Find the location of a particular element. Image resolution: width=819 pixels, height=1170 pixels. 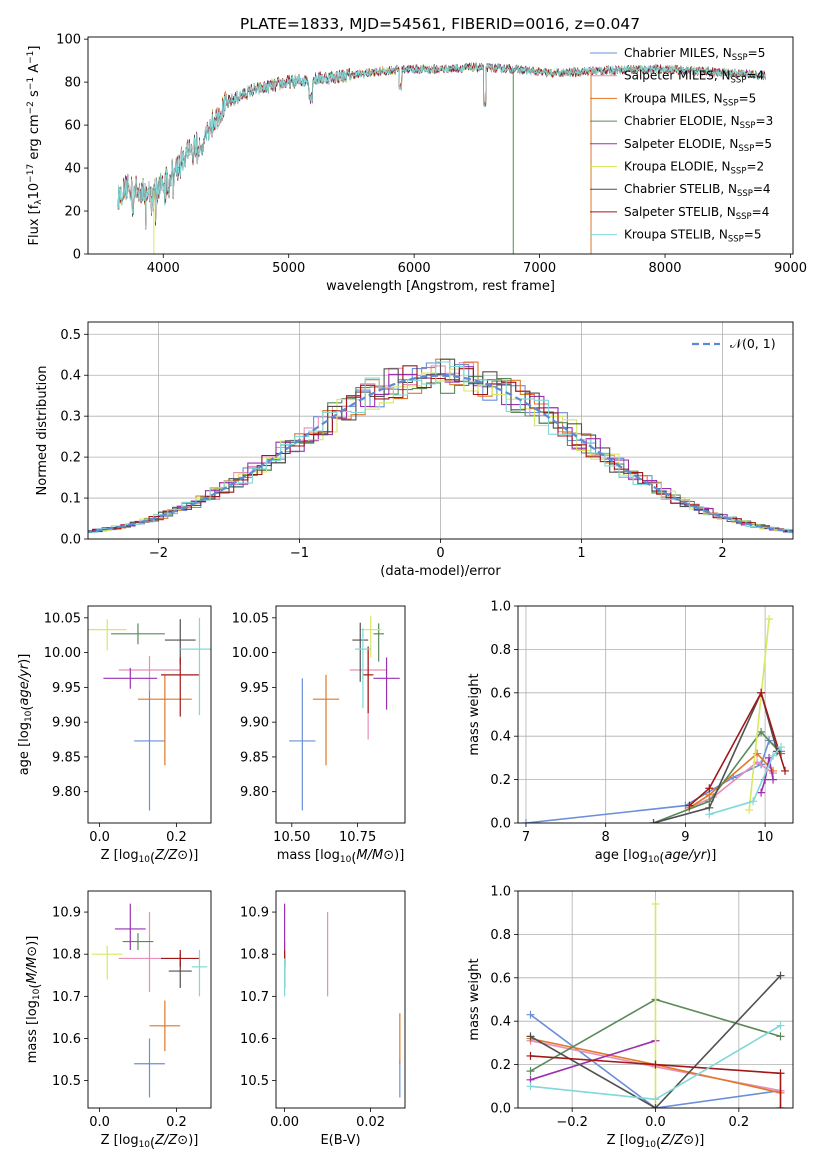

y-tick-label: 10.5 is located at coordinates (254, 1081).